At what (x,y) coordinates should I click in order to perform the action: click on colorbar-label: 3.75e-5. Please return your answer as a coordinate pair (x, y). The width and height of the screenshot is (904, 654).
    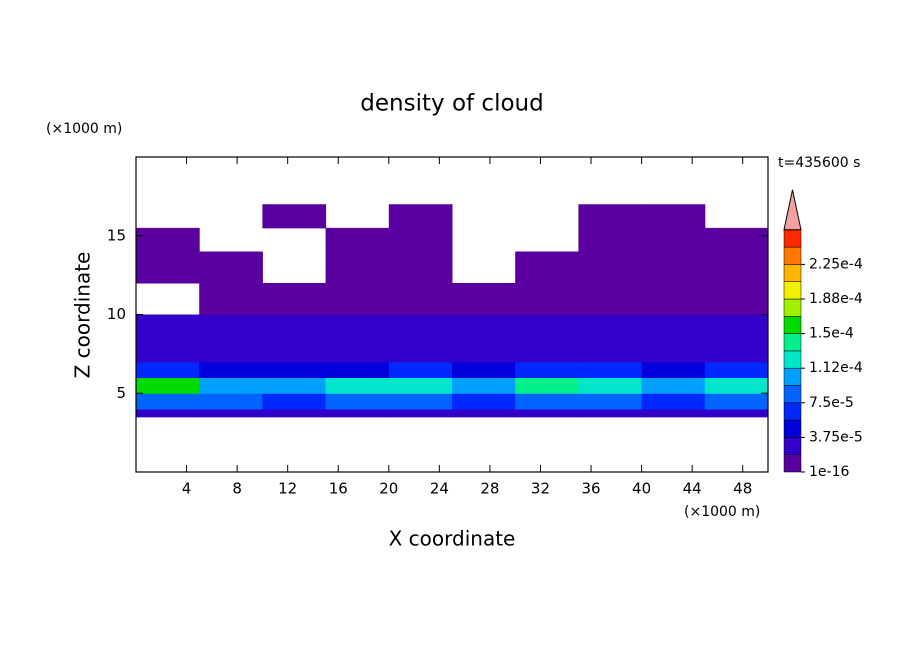
    Looking at the image, I should click on (836, 437).